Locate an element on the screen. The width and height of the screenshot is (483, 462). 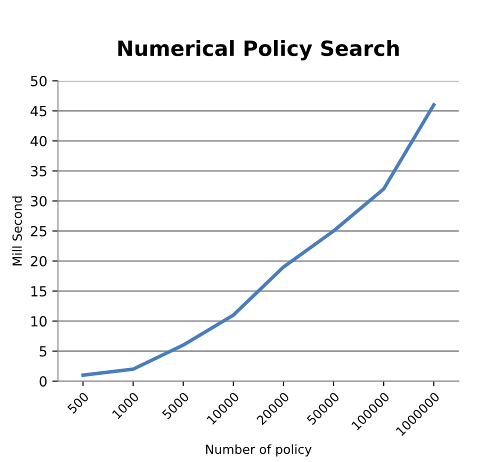
y-tick-label: 5 is located at coordinates (43, 351).